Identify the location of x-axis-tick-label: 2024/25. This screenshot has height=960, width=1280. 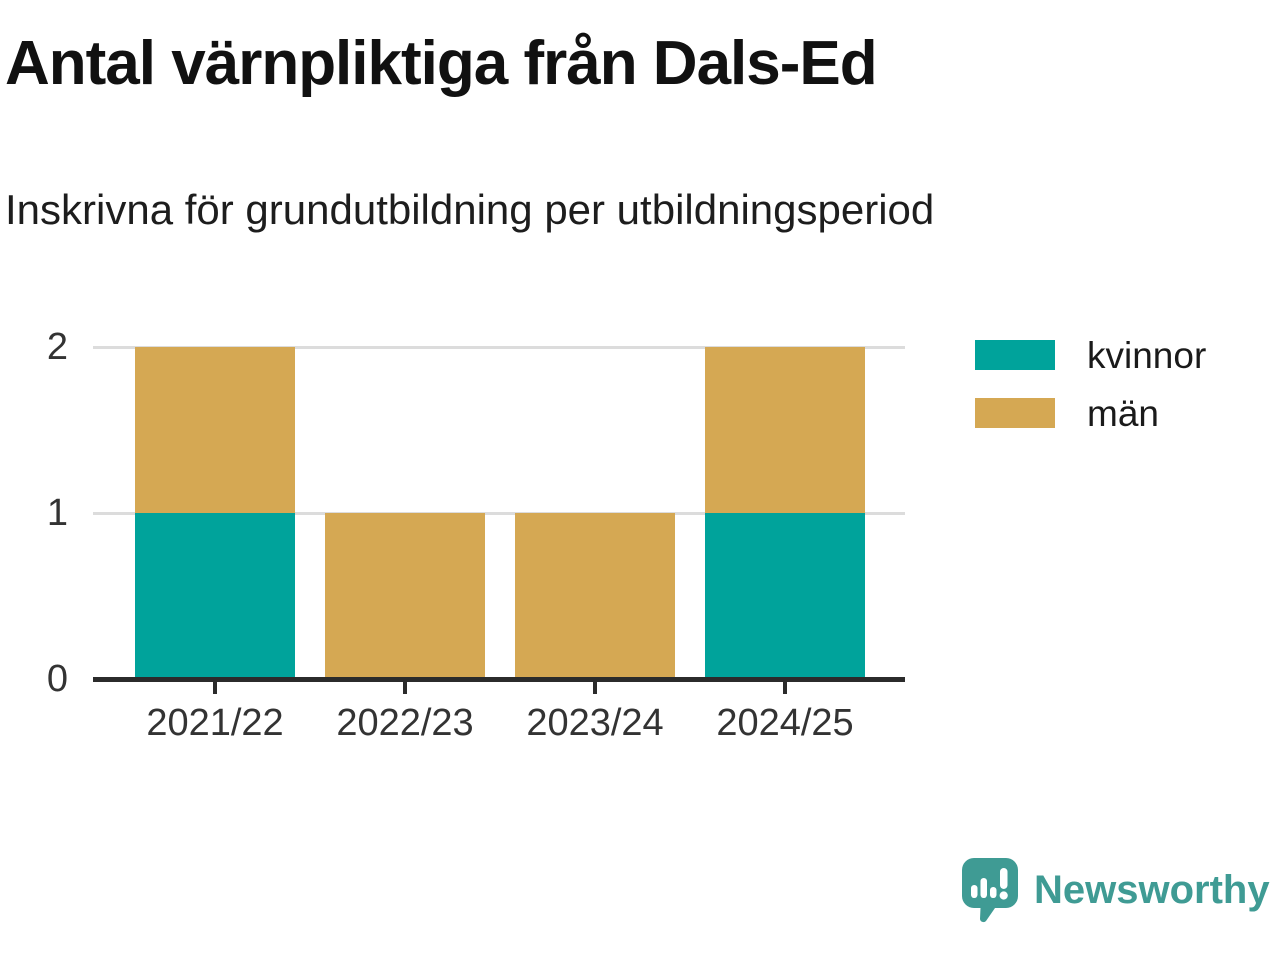
(785, 723).